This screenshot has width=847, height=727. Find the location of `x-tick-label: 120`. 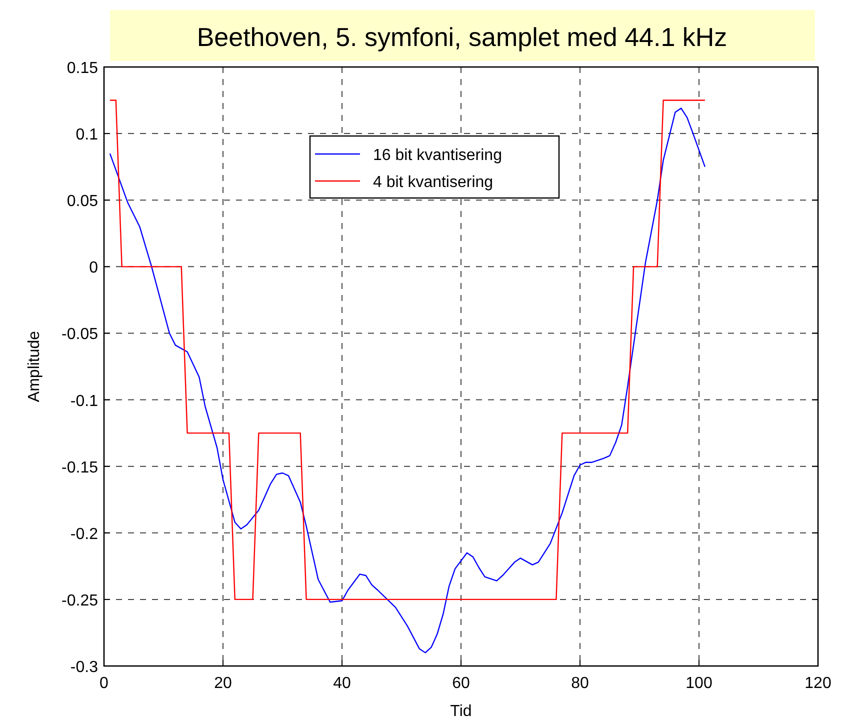

x-tick-label: 120 is located at coordinates (818, 683).